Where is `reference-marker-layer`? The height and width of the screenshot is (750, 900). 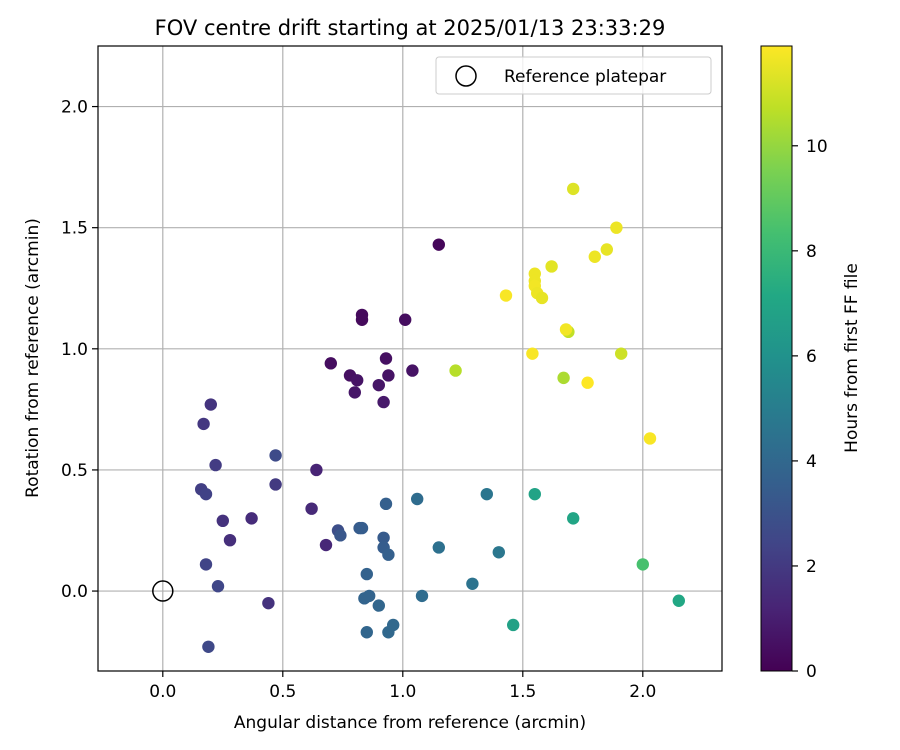 reference-marker-layer is located at coordinates (163, 591).